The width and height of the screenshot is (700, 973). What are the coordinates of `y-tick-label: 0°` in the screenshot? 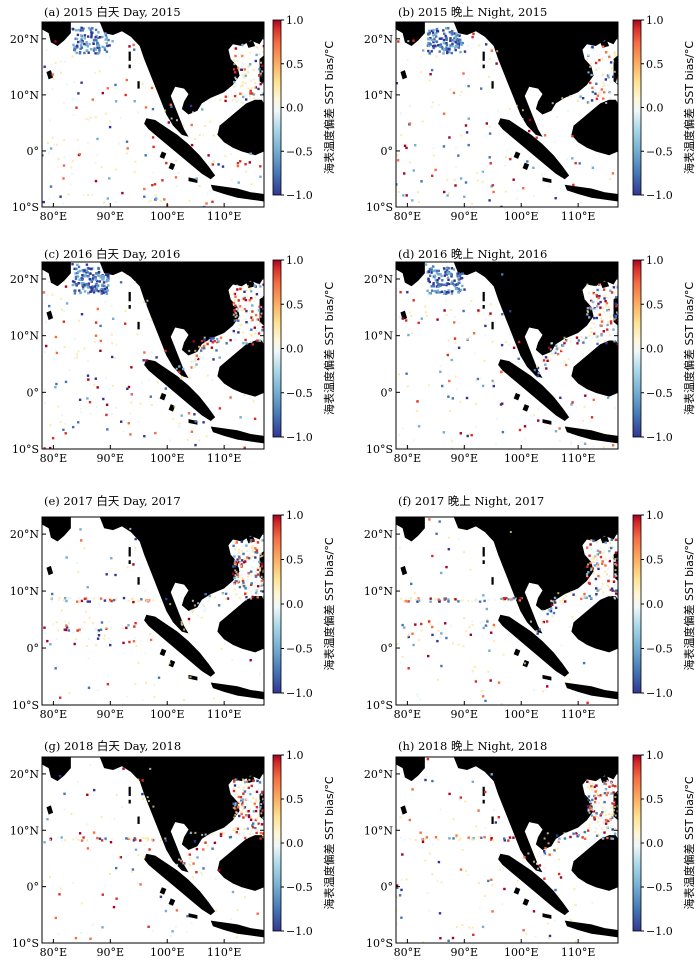 It's located at (33, 392).